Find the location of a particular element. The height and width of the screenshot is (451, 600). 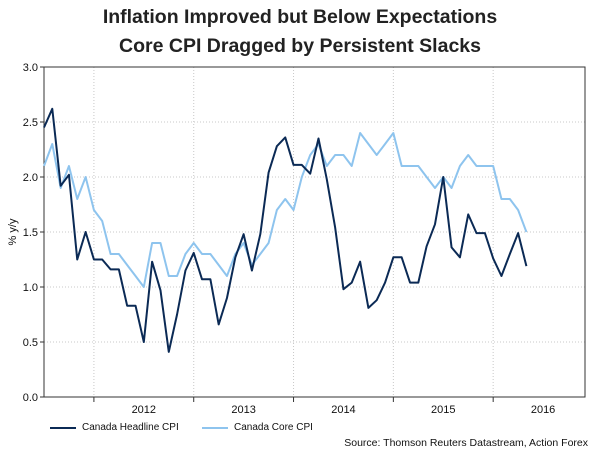

y-axis: 0.0 0.5 1.0 1.5 2.0 2.5 3.0 is located at coordinates (33, 233).